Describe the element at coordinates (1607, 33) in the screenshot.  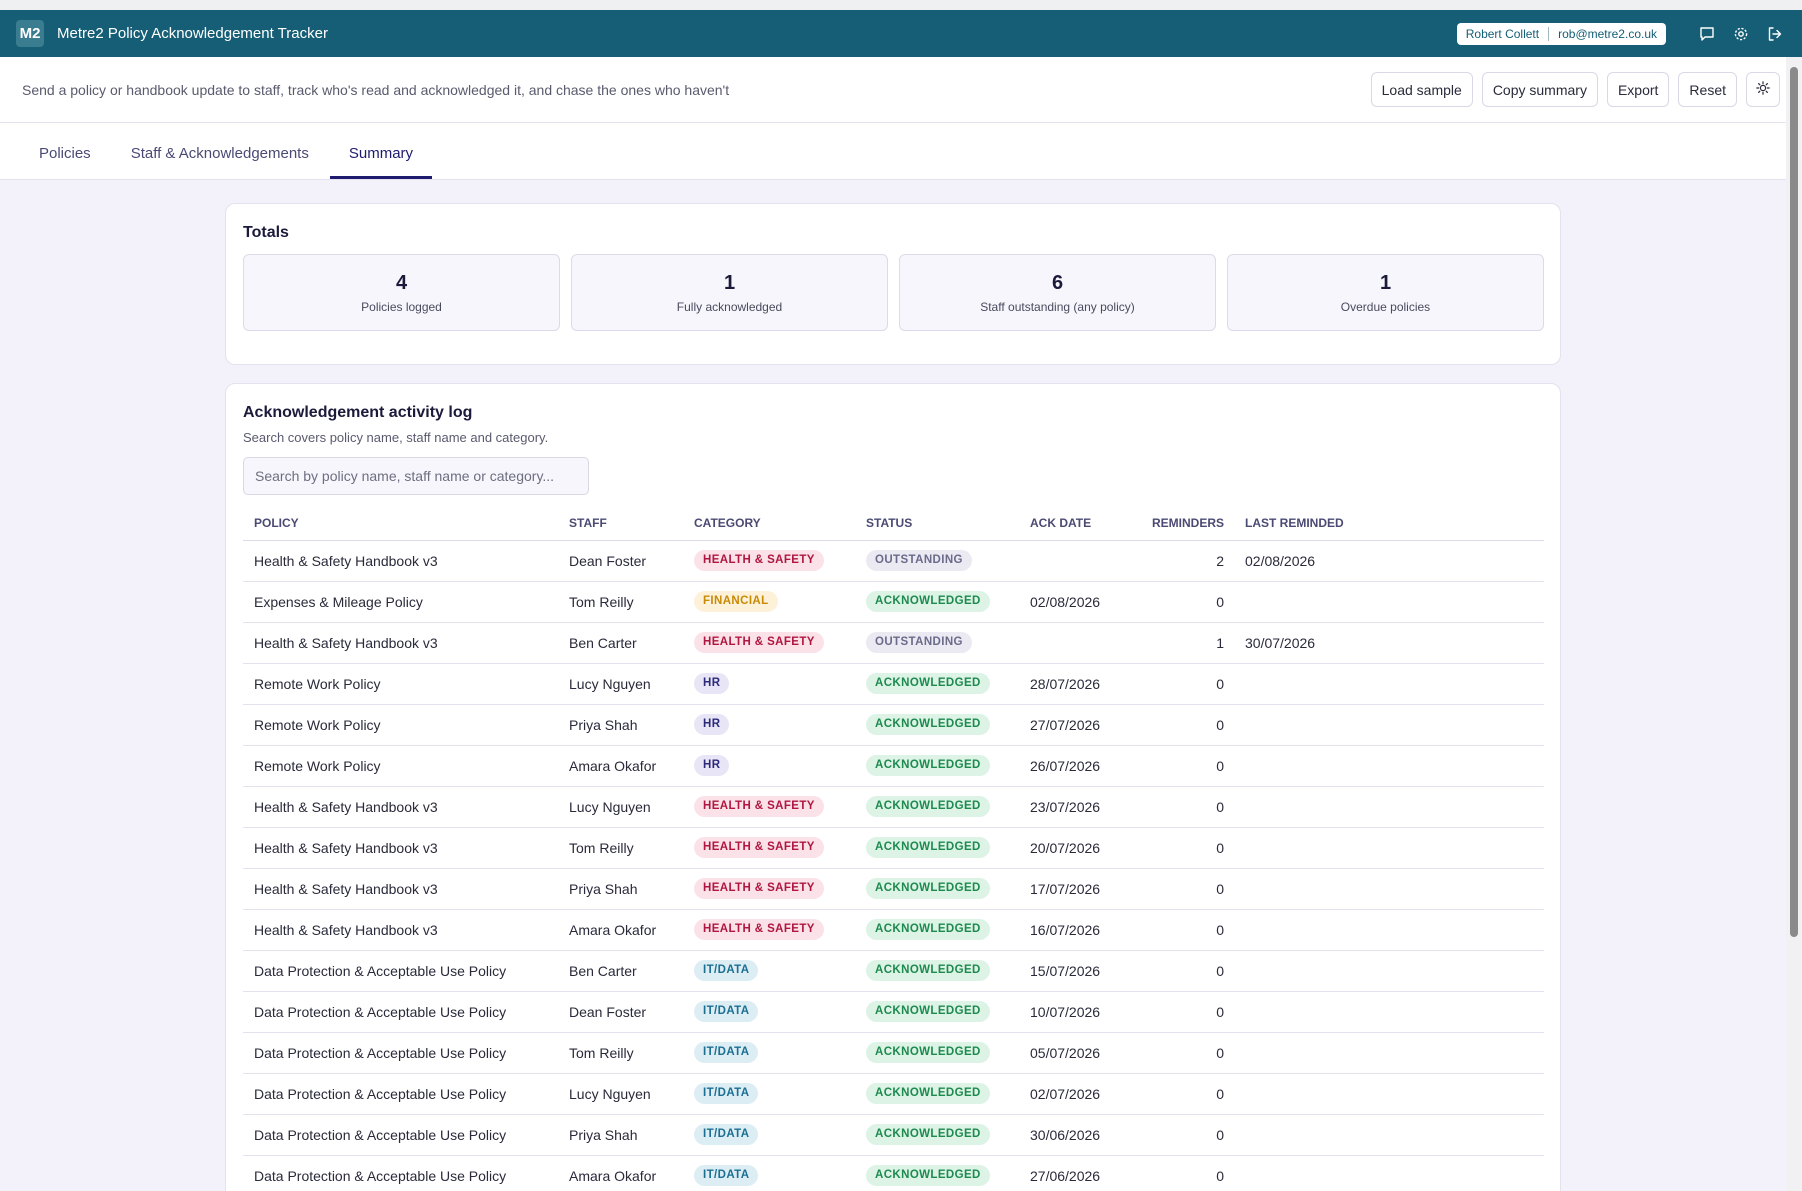
I see `user-email: rob@metre2.co.uk` at that location.